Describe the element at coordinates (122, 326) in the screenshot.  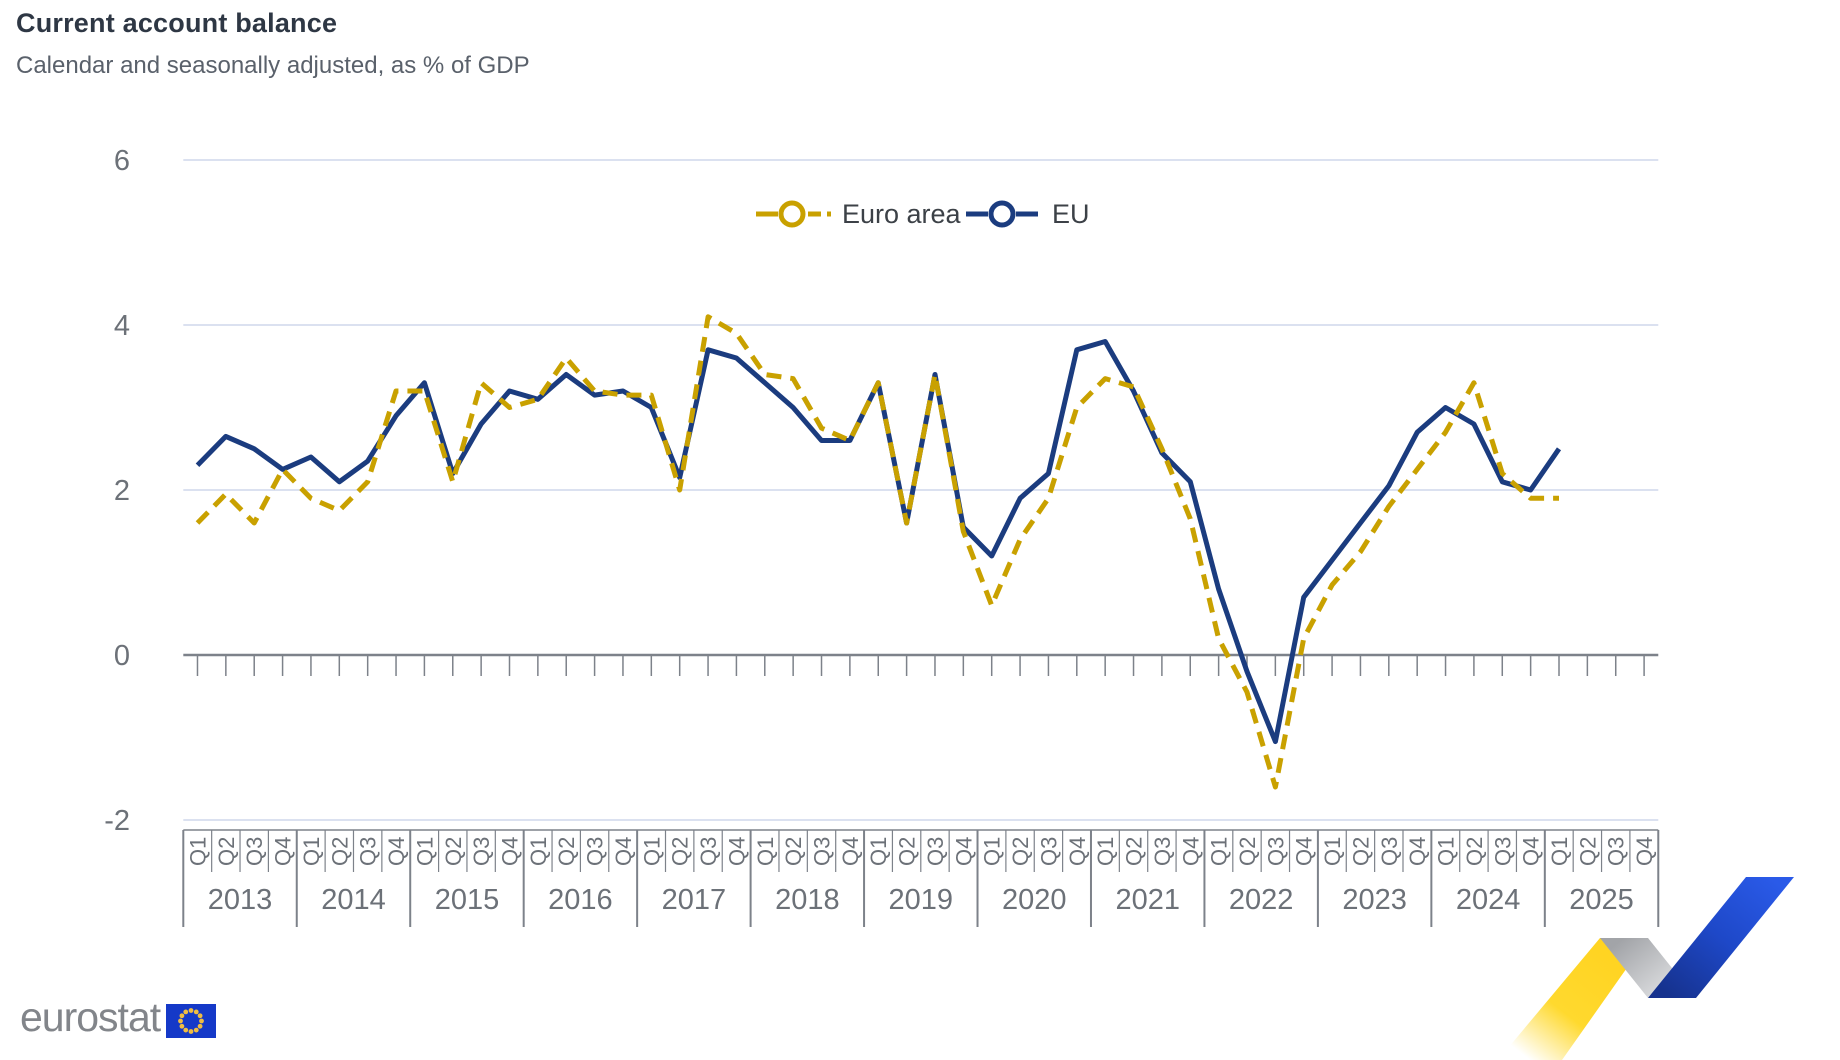
I see `y-tick-label: 4` at that location.